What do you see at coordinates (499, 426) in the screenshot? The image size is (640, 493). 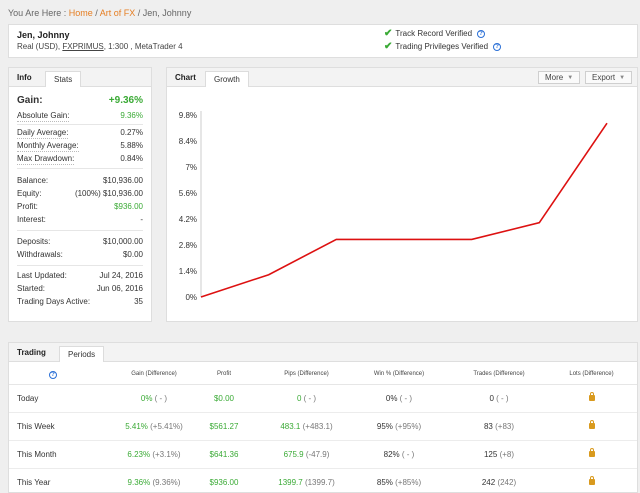 I see `trades-cell: 83 (+83)` at bounding box center [499, 426].